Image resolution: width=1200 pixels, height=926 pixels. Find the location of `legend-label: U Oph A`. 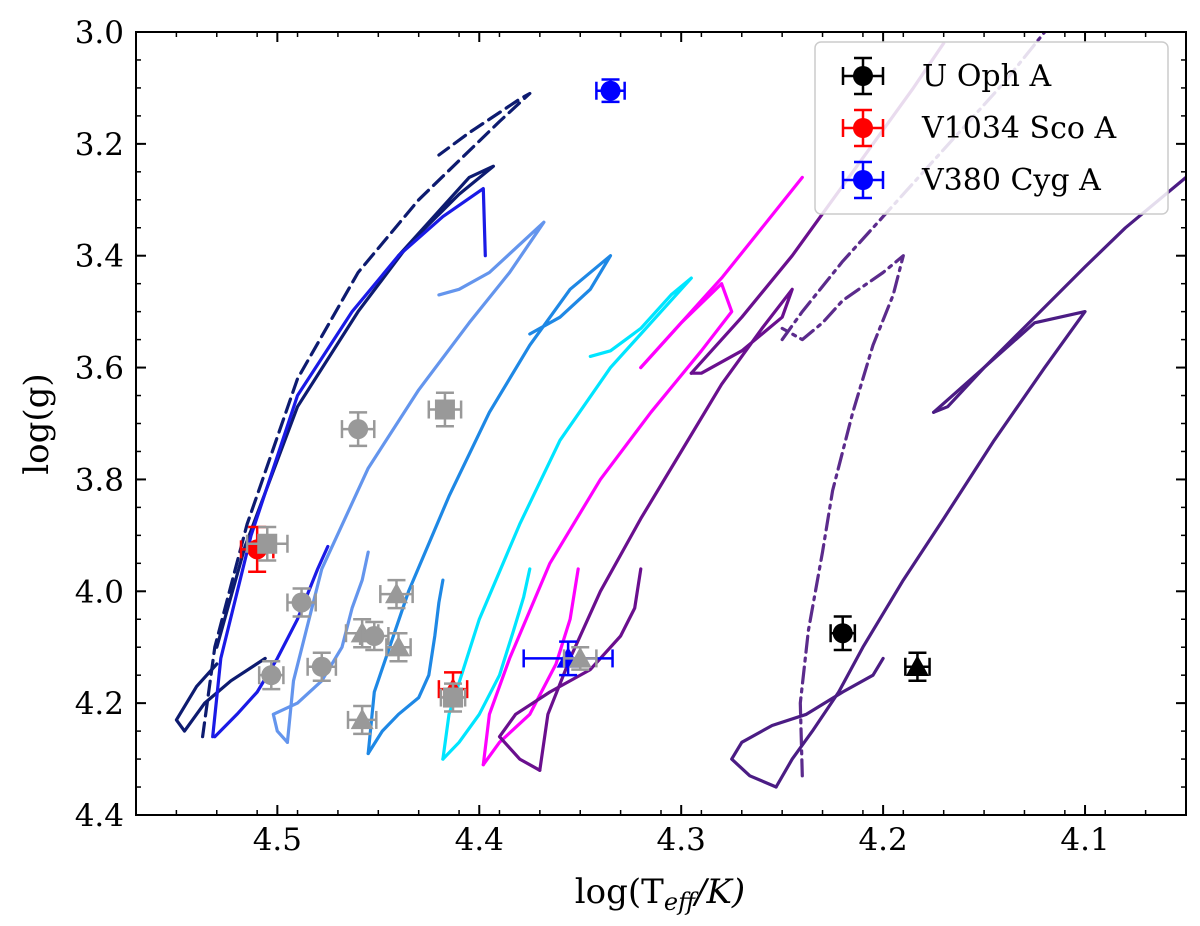

legend-label: U Oph A is located at coordinates (986, 76).